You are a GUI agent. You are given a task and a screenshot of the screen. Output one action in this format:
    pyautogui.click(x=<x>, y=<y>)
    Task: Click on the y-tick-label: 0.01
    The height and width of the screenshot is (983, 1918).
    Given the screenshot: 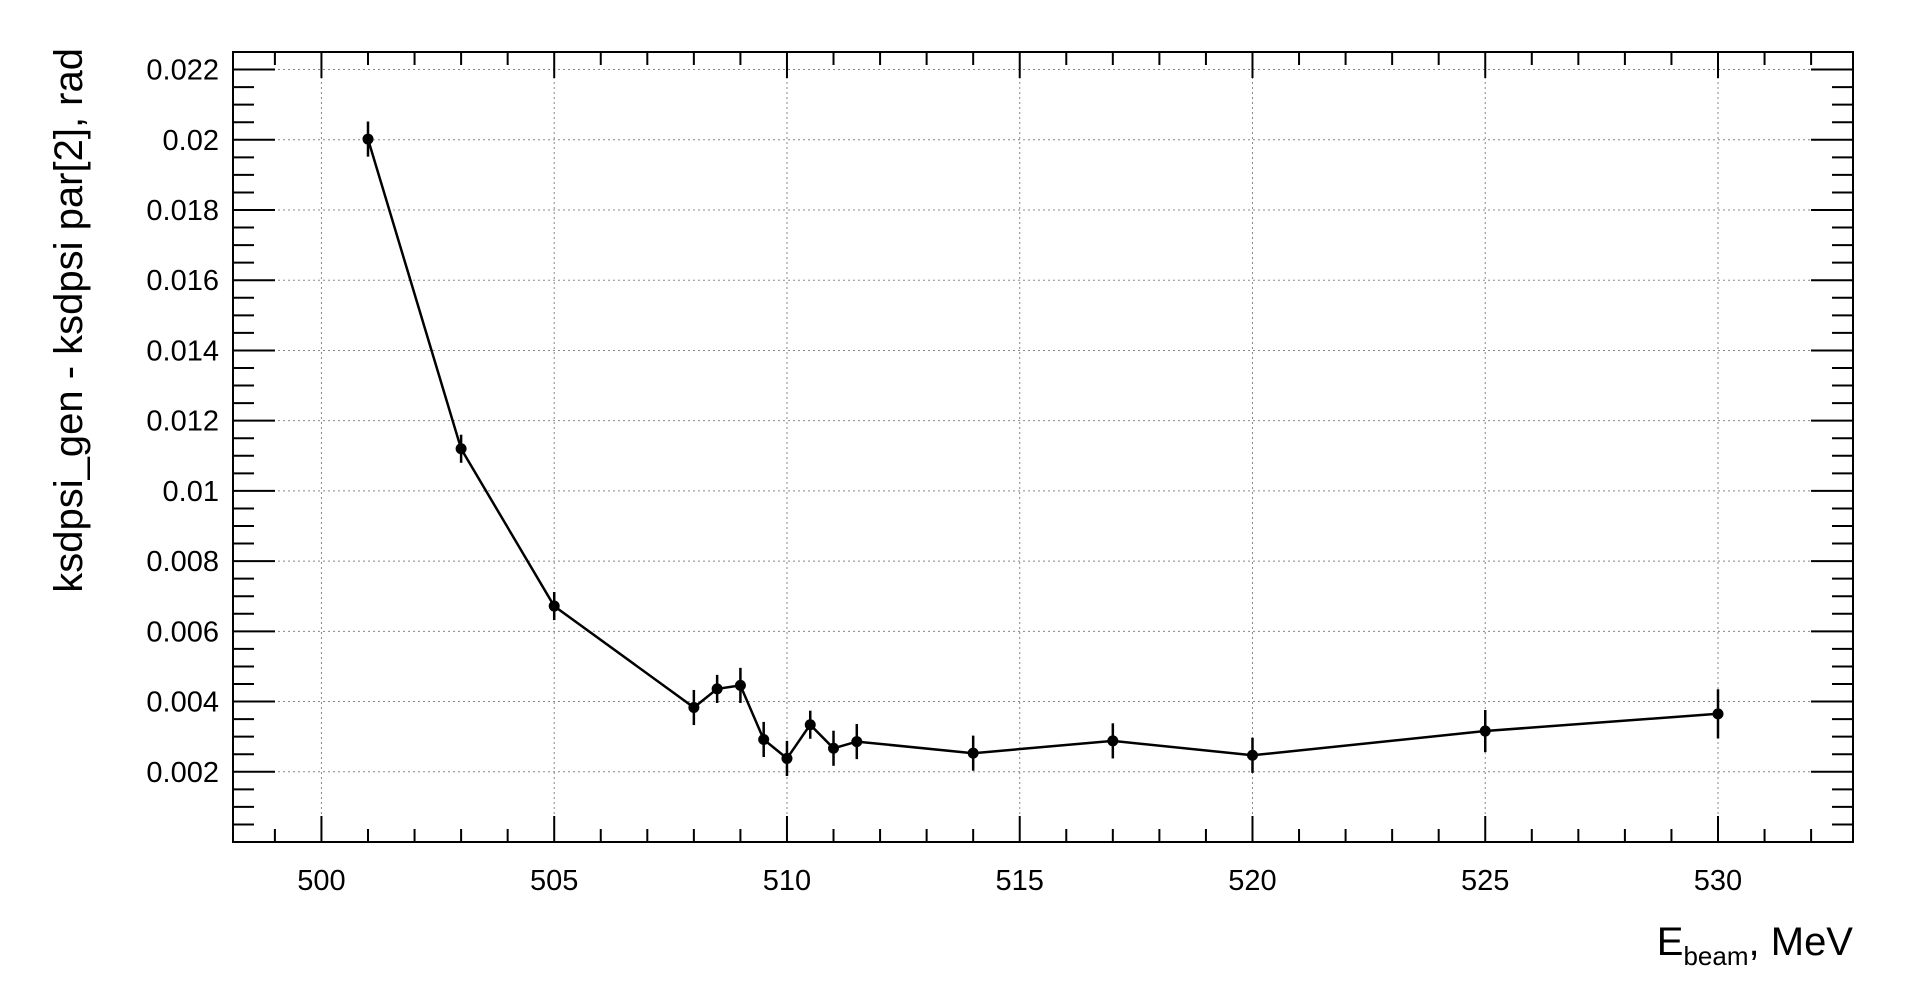 What is the action you would take?
    pyautogui.click(x=191, y=492)
    